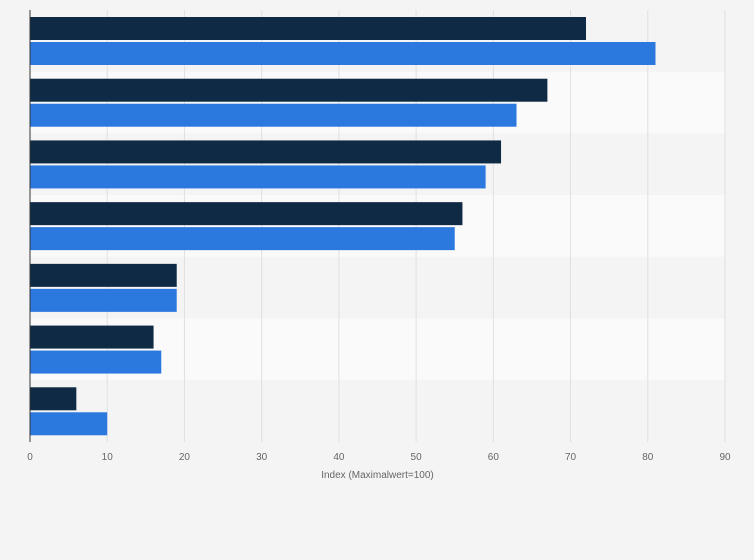 The height and width of the screenshot is (560, 754). I want to click on x-tick-label: 10, so click(108, 457).